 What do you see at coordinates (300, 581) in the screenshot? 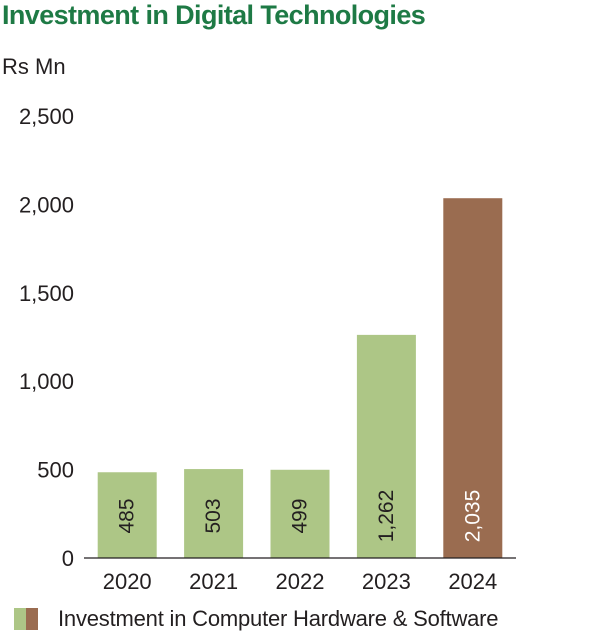
I see `x-tick-label: 2022` at bounding box center [300, 581].